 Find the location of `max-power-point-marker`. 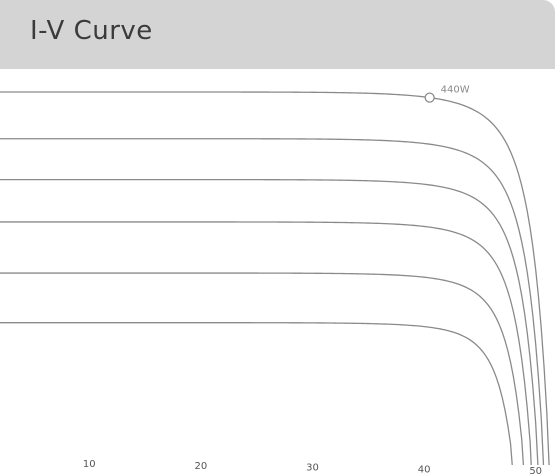

max-power-point-marker is located at coordinates (429, 97).